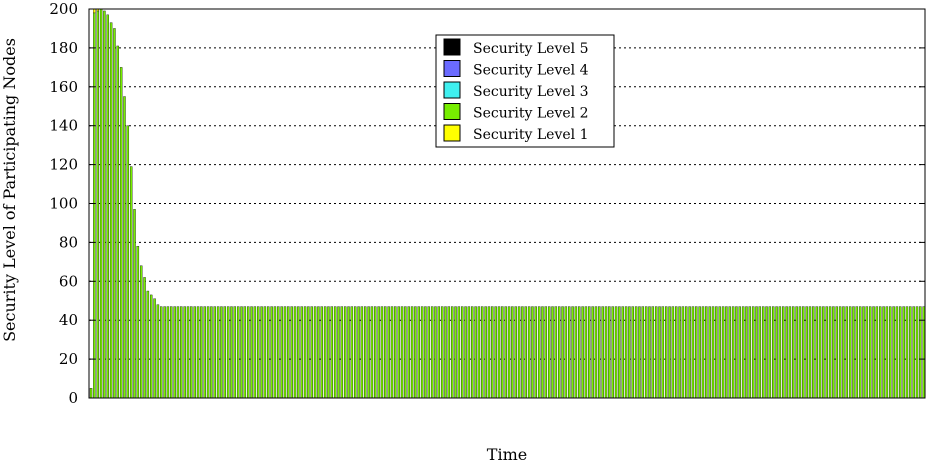 Image resolution: width=927 pixels, height=469 pixels. I want to click on legend-label: Security Level 1, so click(531, 135).